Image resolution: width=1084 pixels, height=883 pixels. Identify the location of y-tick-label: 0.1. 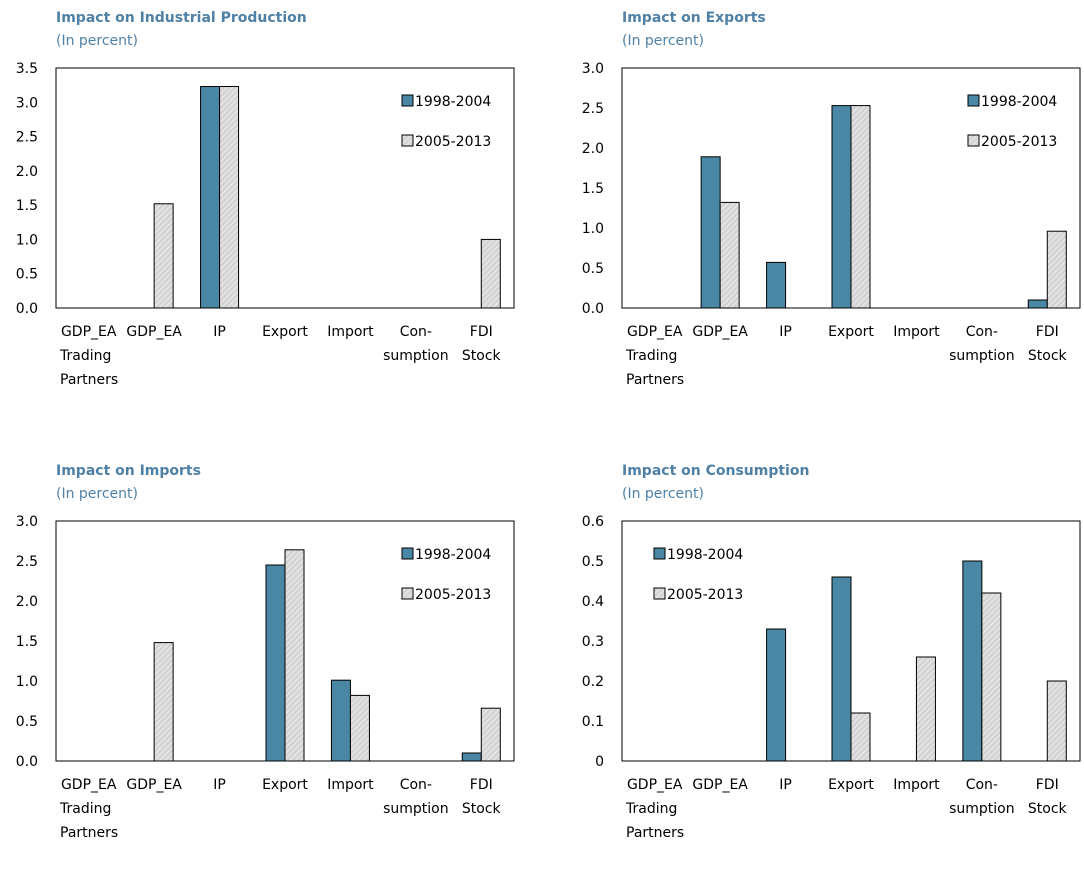
(593, 722).